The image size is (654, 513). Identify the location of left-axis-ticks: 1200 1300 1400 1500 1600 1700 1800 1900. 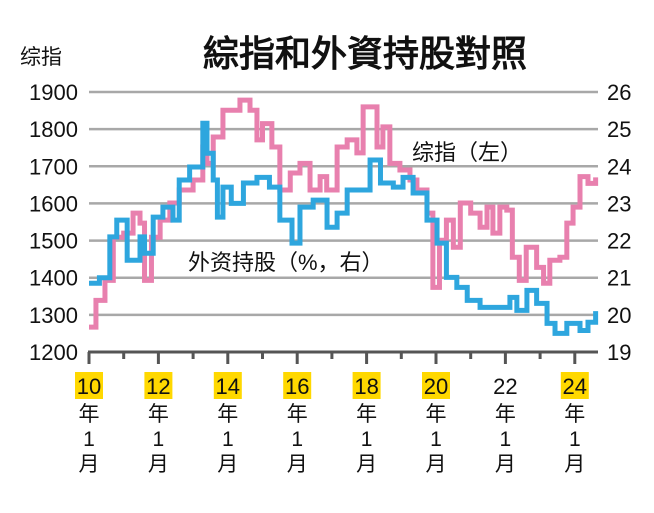
(53, 222).